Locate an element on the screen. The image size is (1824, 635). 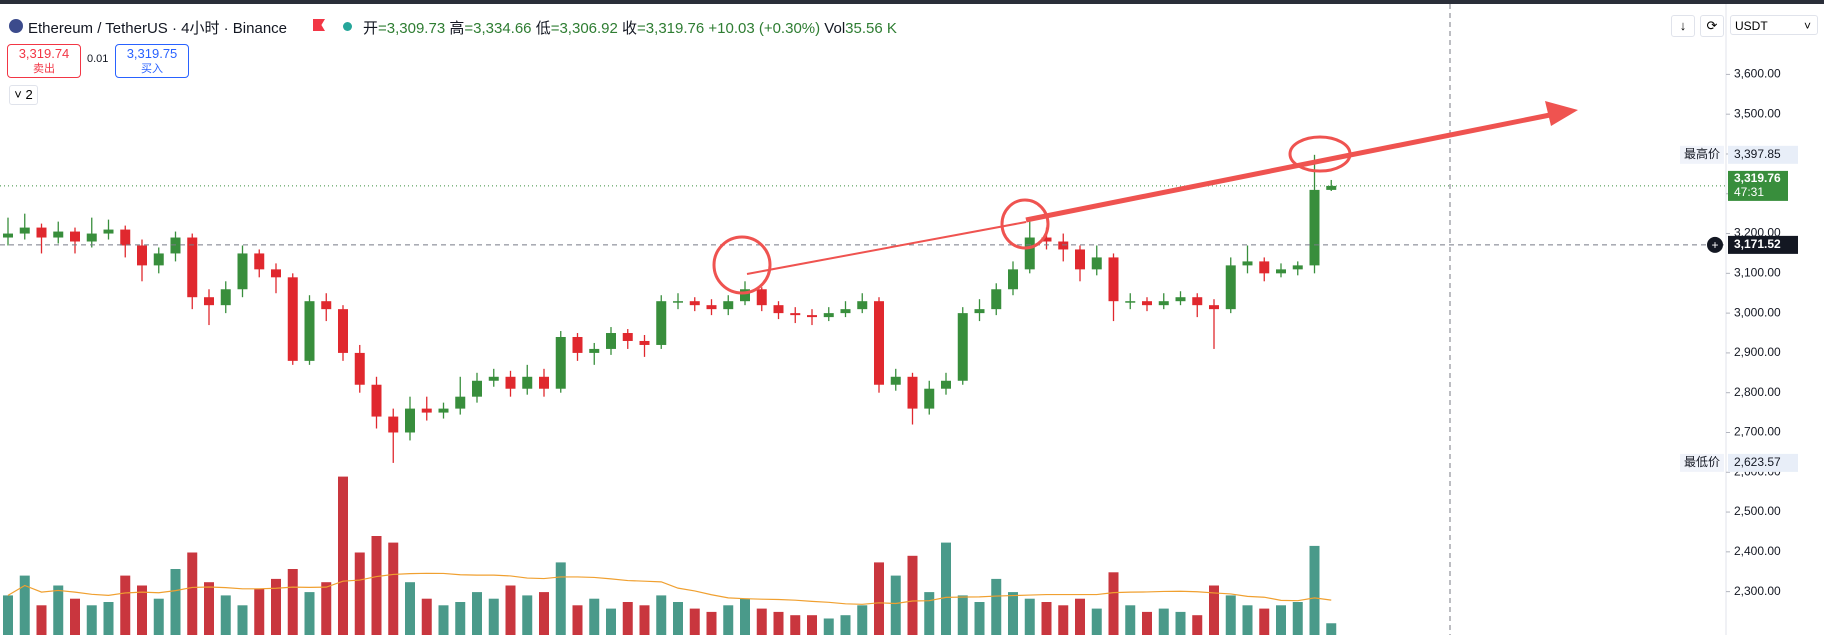
label: 收 is located at coordinates (630, 28).